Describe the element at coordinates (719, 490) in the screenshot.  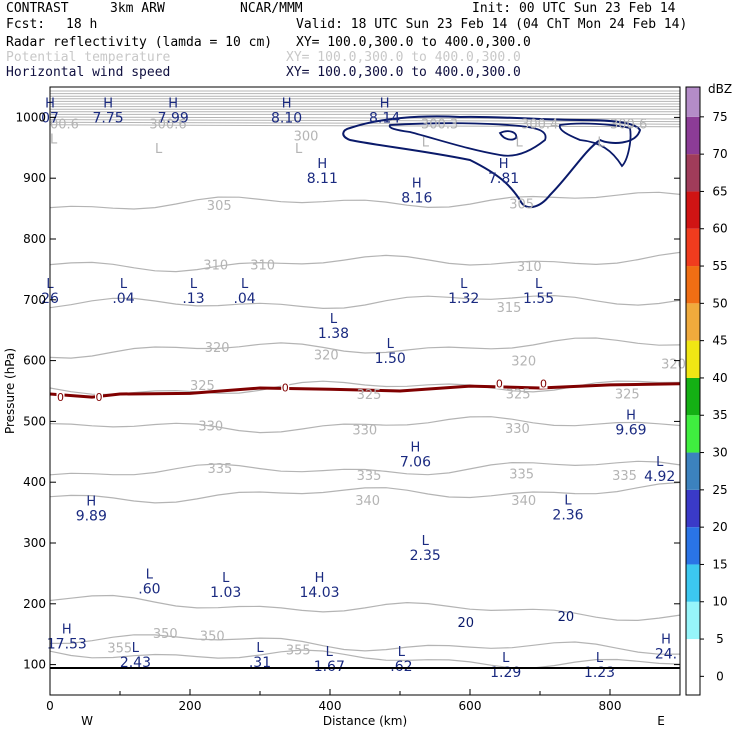
I see `colorbar-label: 25` at that location.